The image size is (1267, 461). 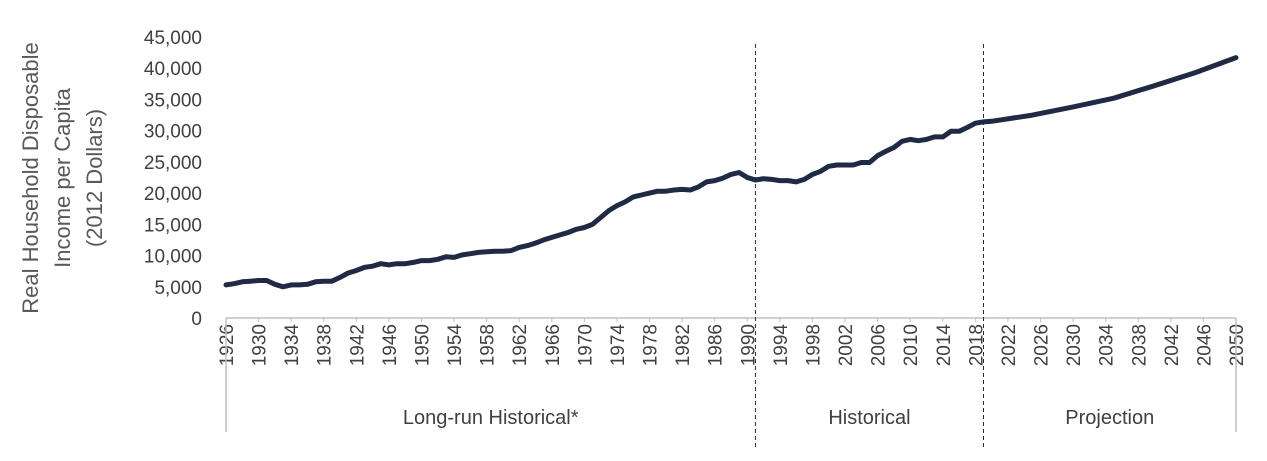 I want to click on region-label: Historical, so click(x=869, y=418).